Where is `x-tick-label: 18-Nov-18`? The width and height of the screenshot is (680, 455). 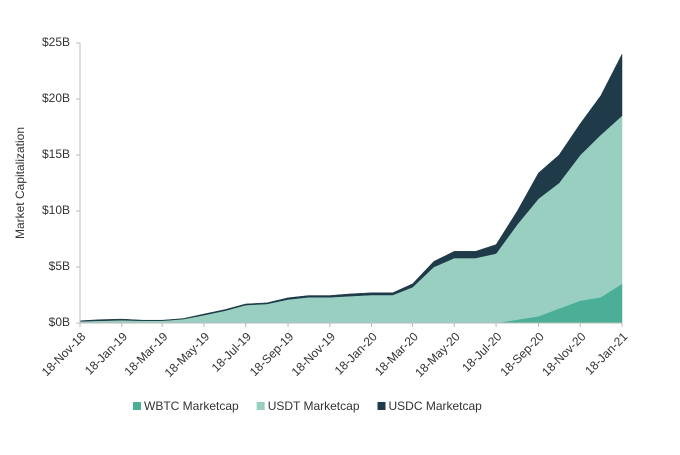 x-tick-label: 18-Nov-18 is located at coordinates (64, 354).